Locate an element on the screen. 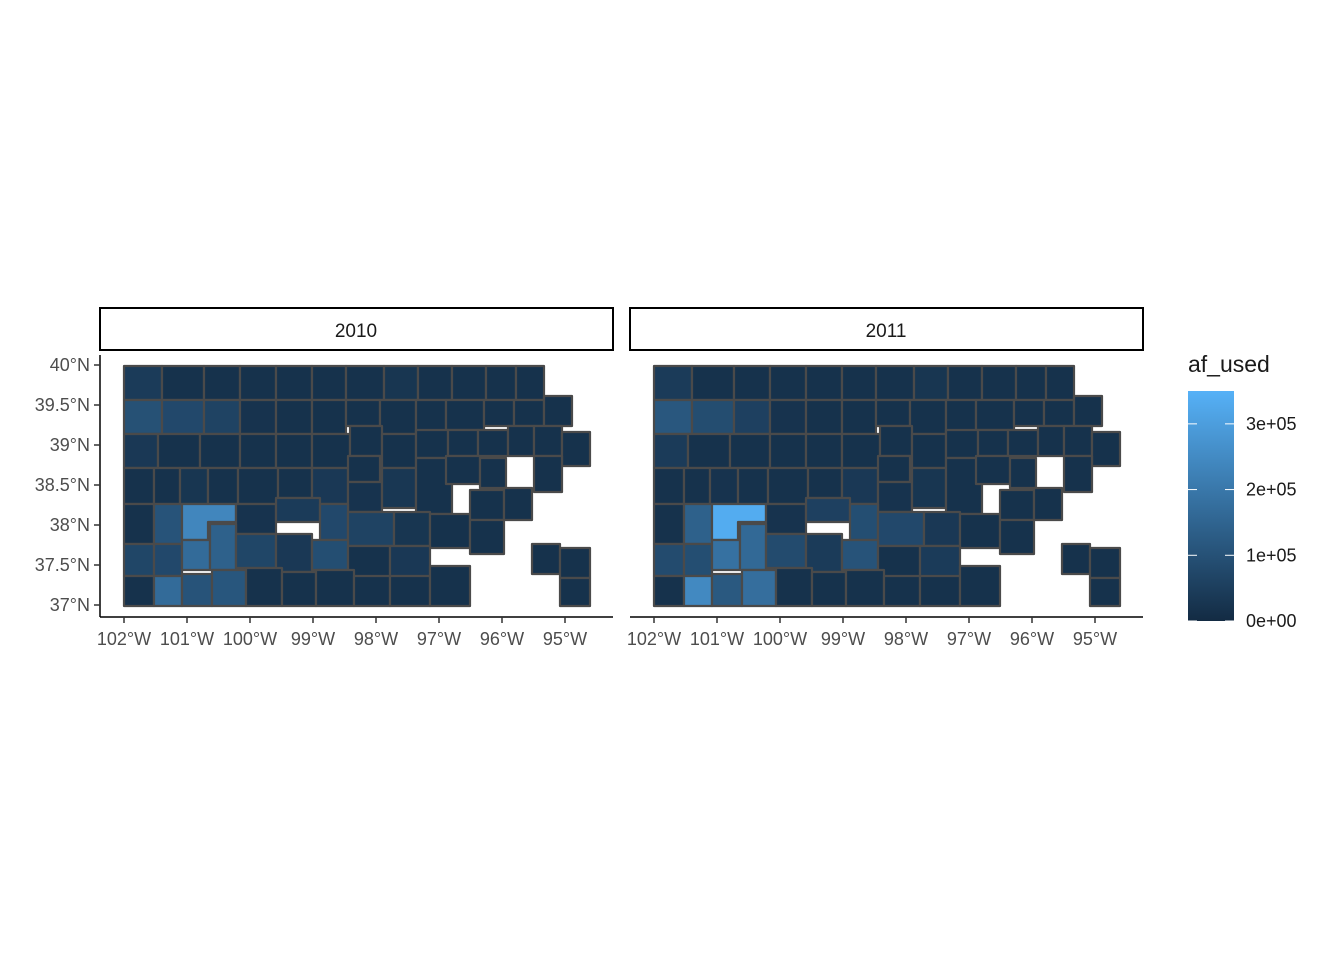  legend-ticks: 3e+05 2e+05 1e+05 0e+00 is located at coordinates (1242, 522).